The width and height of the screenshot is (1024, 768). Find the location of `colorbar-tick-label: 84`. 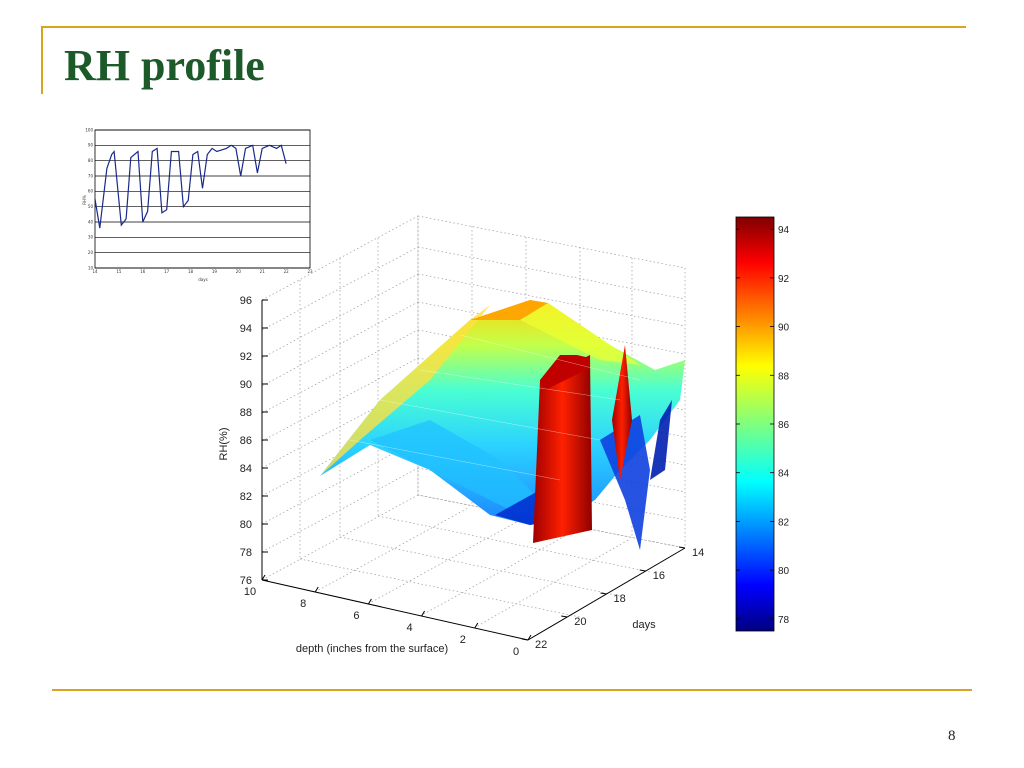

colorbar-tick-label: 84 is located at coordinates (784, 474).